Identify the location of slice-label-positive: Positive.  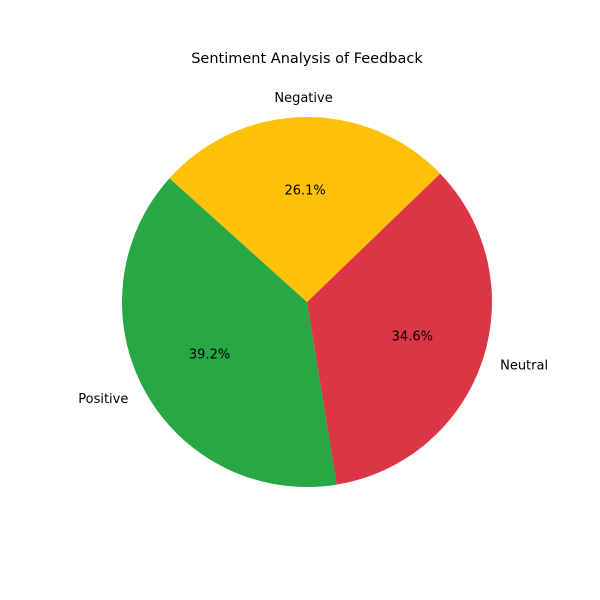
(103, 399).